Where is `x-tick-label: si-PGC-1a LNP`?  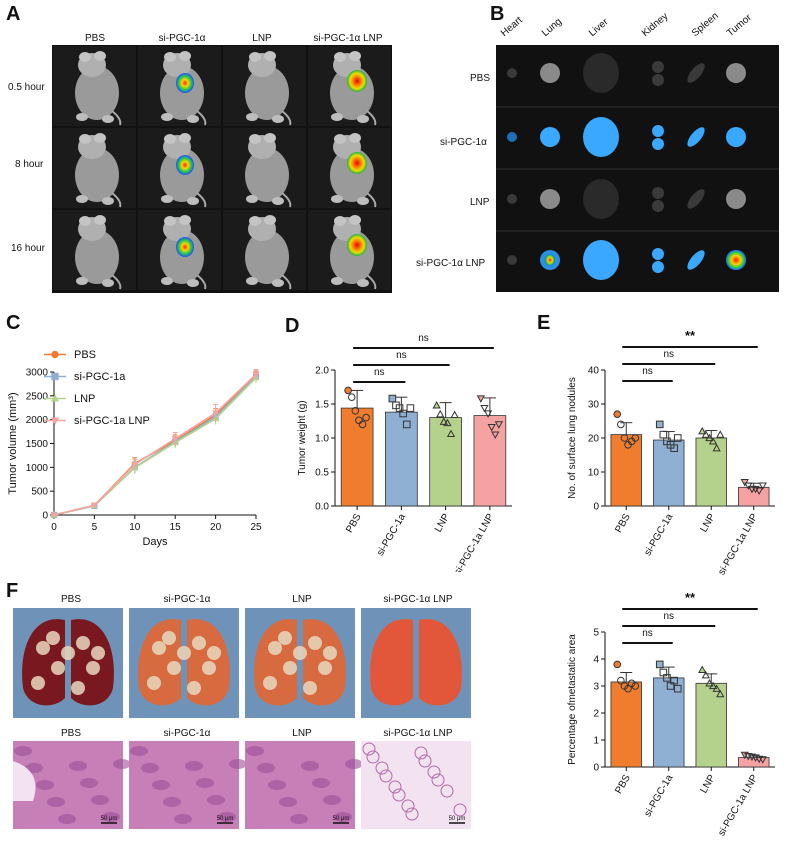 x-tick-label: si-PGC-1a LNP is located at coordinates (474, 542).